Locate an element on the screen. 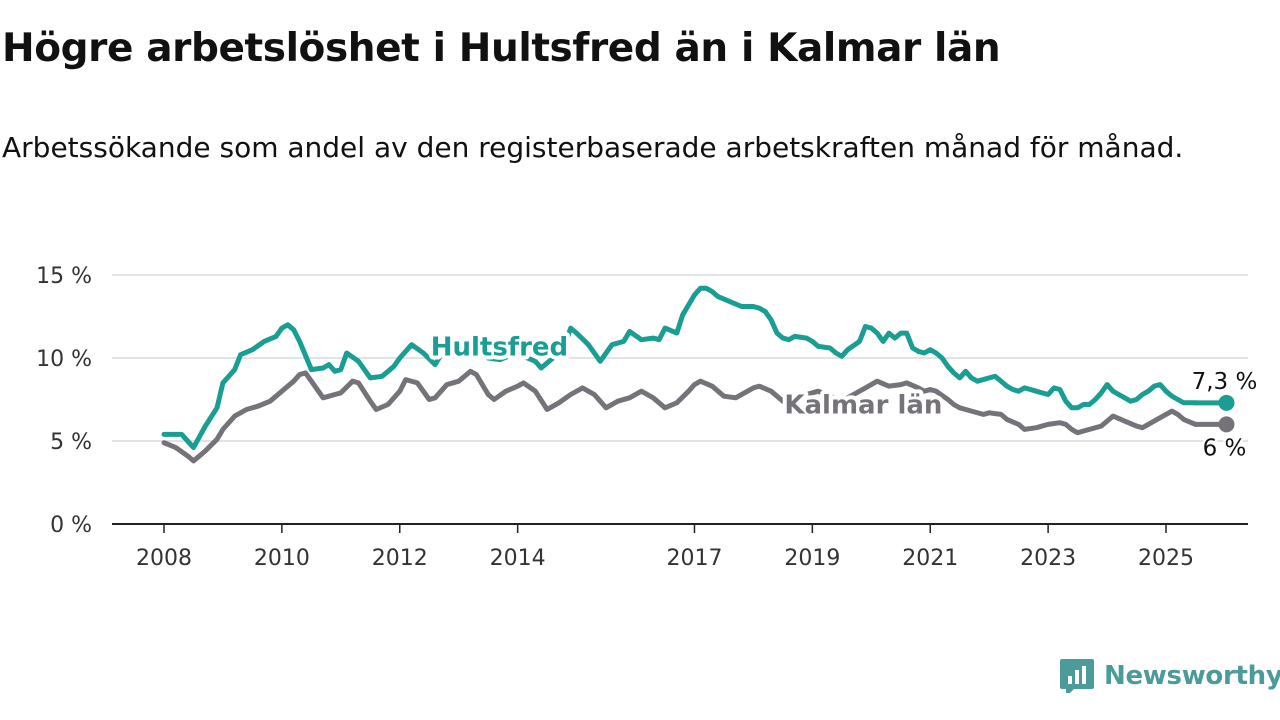 The height and width of the screenshot is (720, 1280). newsworthy-logo-text: Newsworthy is located at coordinates (1192, 676).